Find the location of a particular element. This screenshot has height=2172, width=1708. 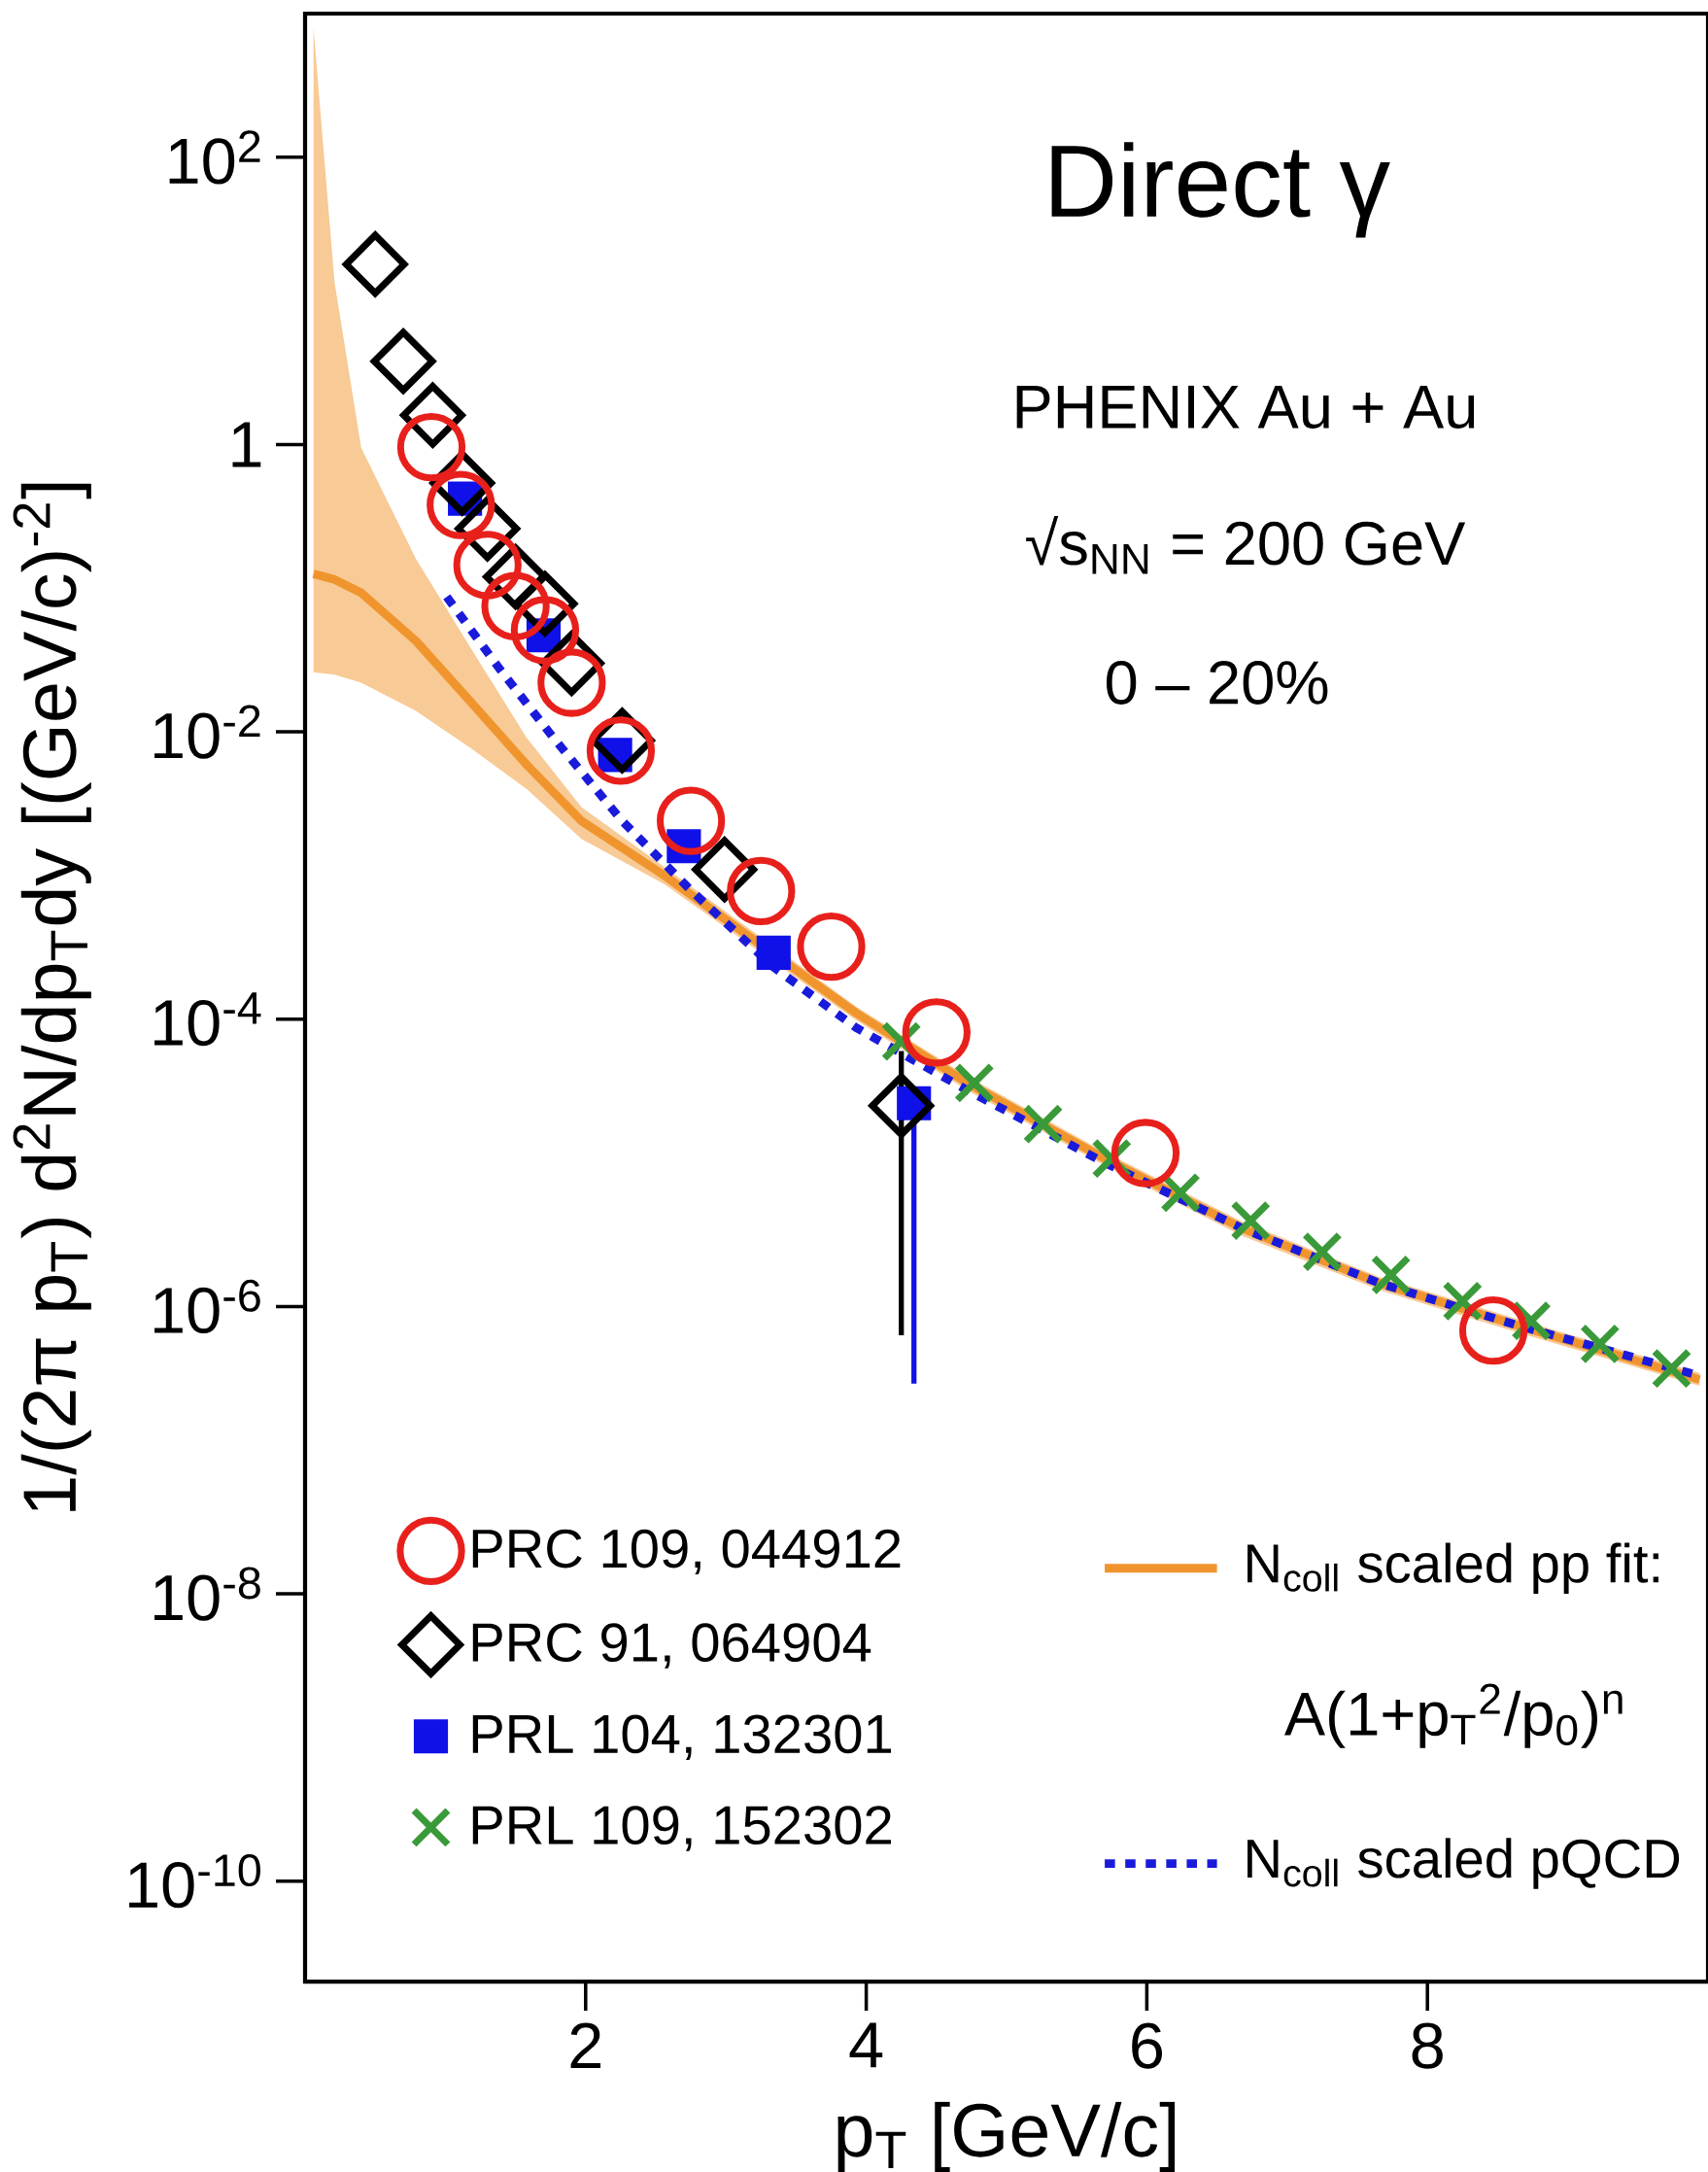

y-tick-label: 10$^{-4}$ is located at coordinates (207, 1019).